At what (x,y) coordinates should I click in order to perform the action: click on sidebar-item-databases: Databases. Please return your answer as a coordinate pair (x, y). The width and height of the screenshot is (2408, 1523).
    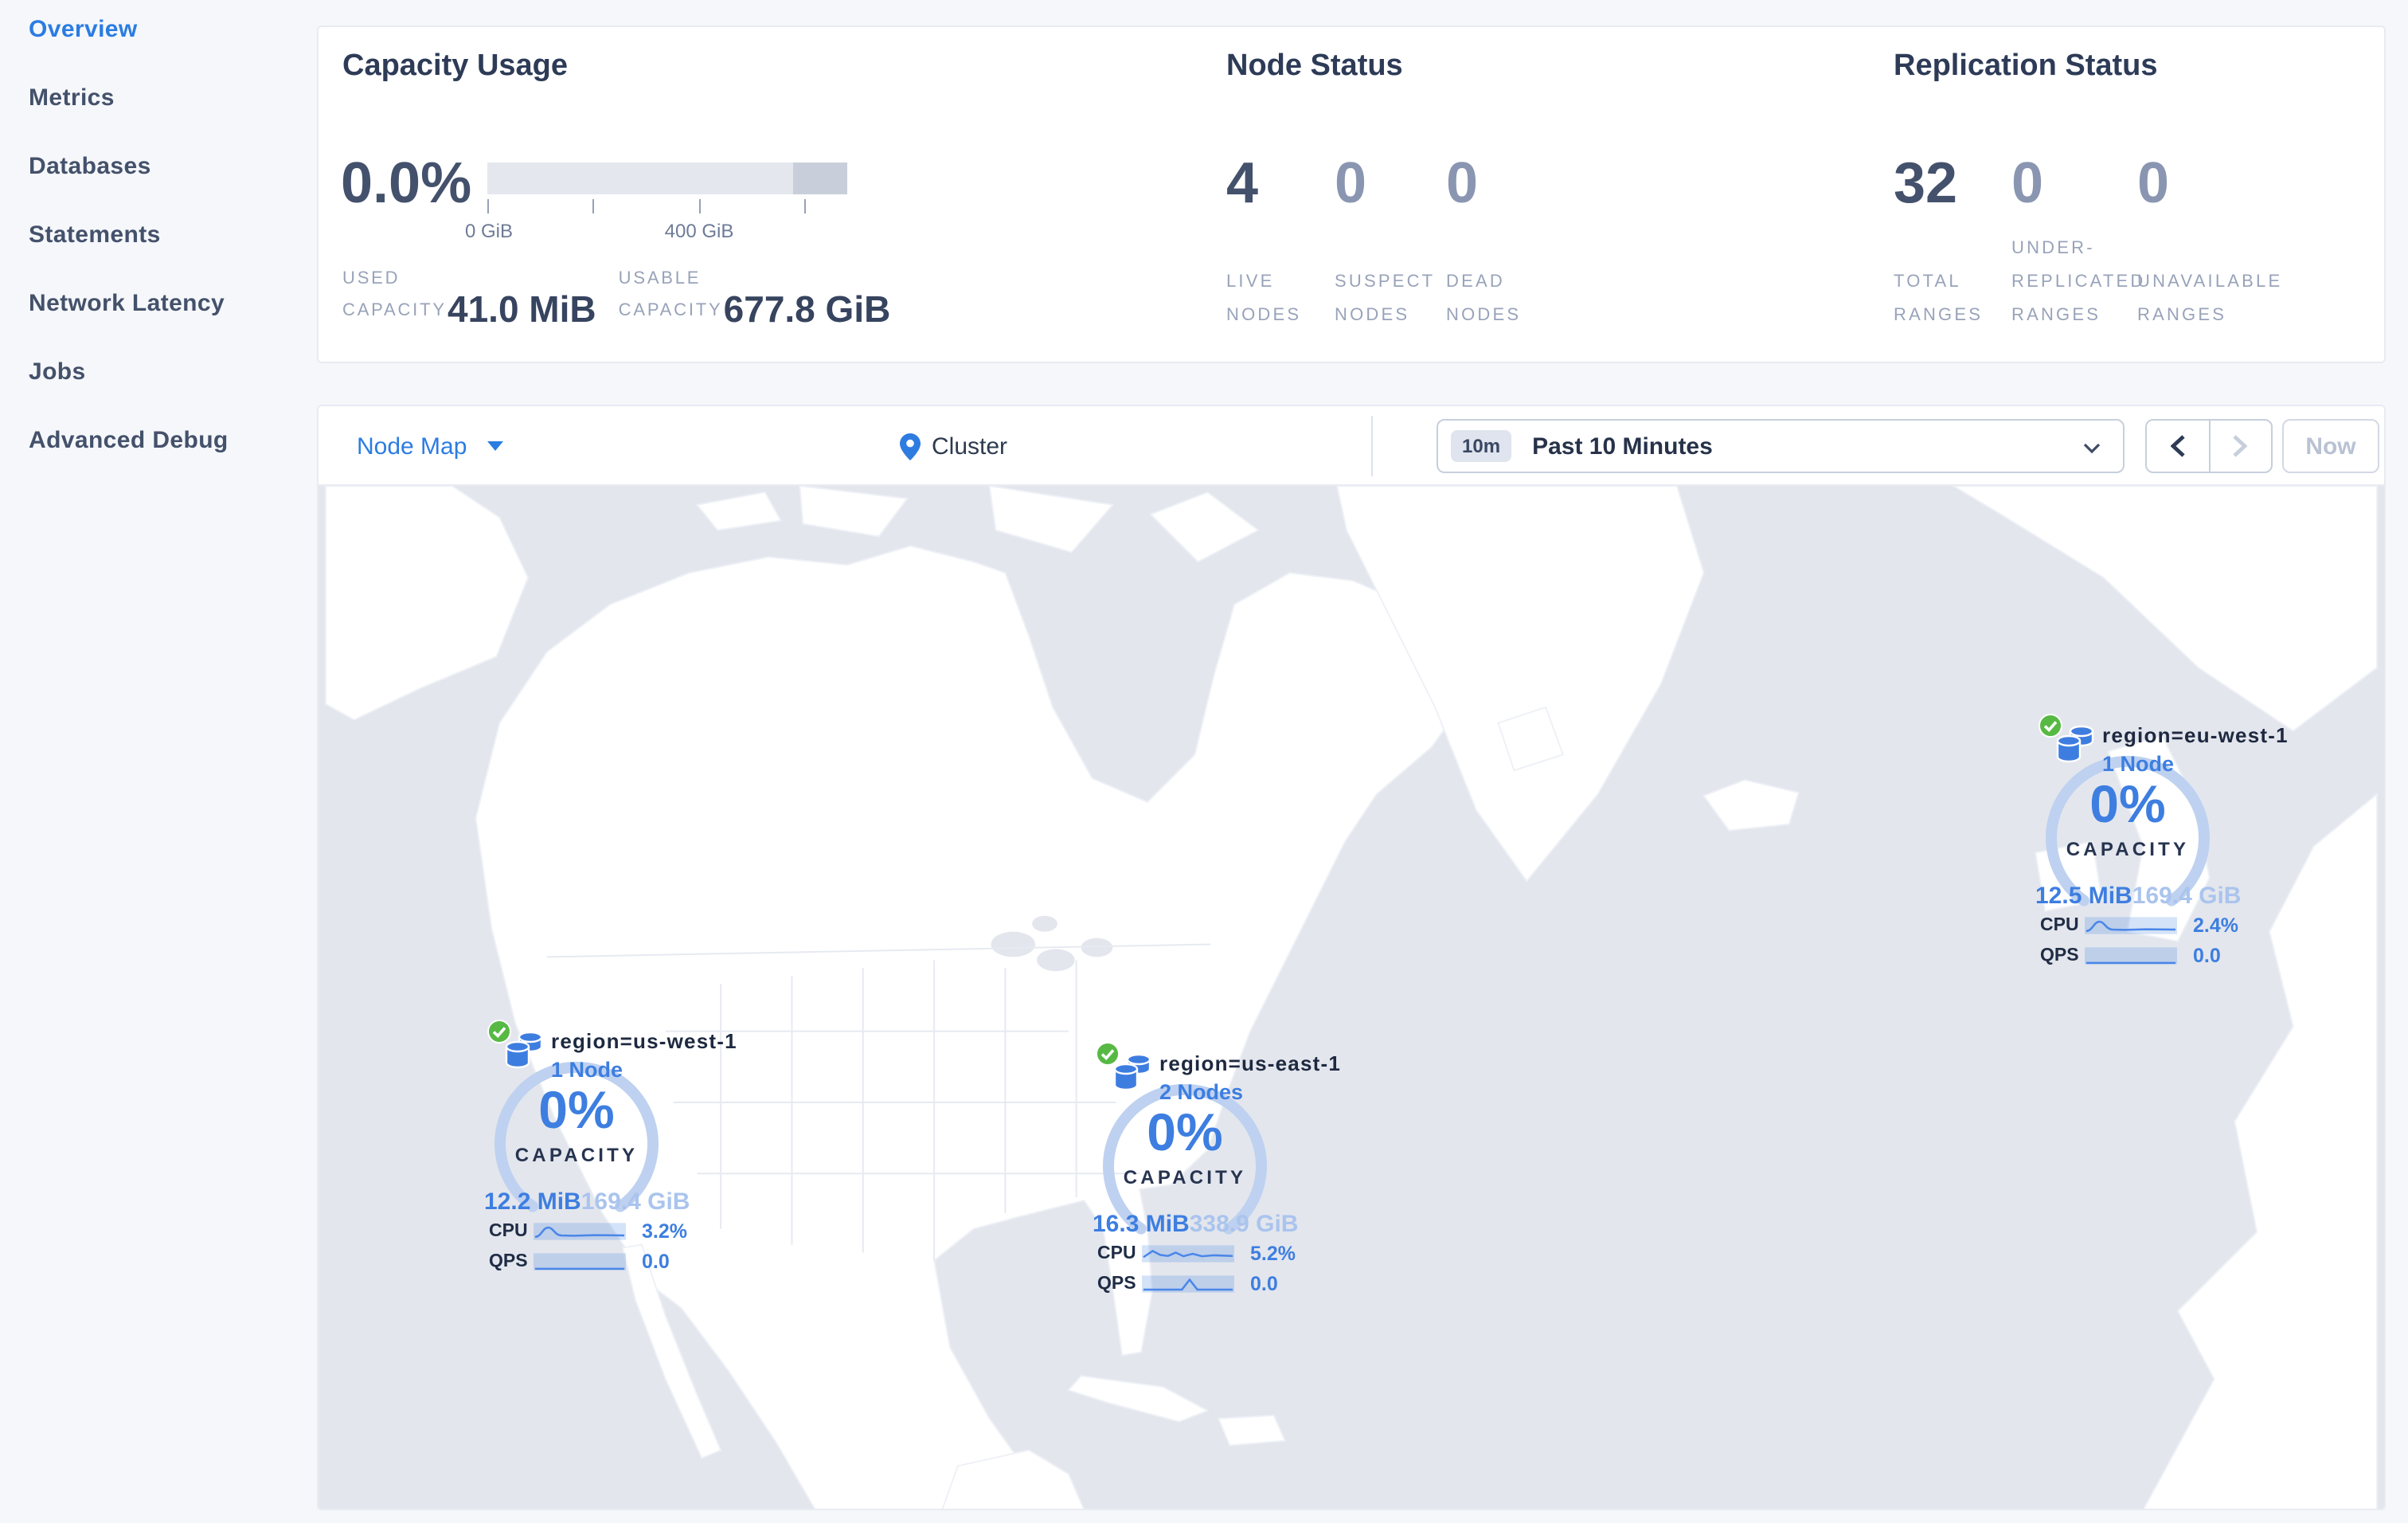
    Looking at the image, I should click on (90, 166).